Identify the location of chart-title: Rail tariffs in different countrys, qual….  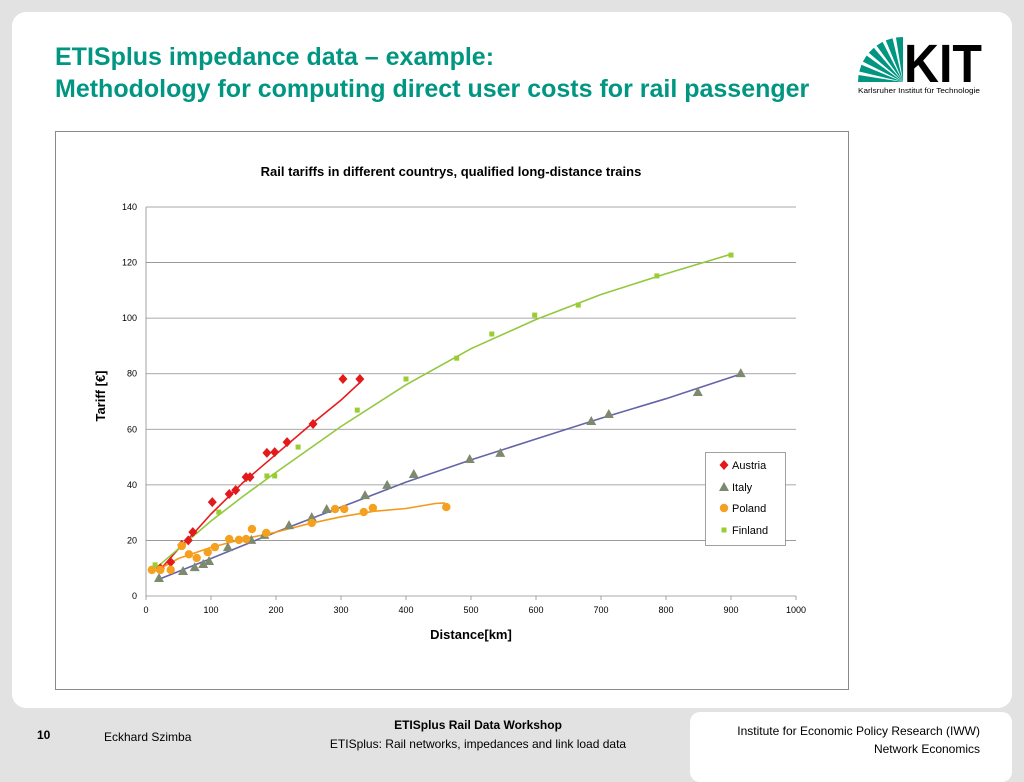
(451, 171).